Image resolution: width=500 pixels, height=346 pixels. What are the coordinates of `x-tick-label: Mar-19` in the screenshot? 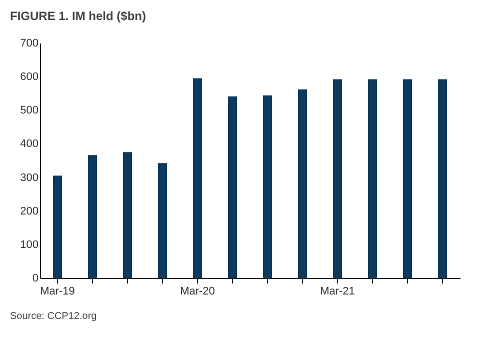 It's located at (57, 292).